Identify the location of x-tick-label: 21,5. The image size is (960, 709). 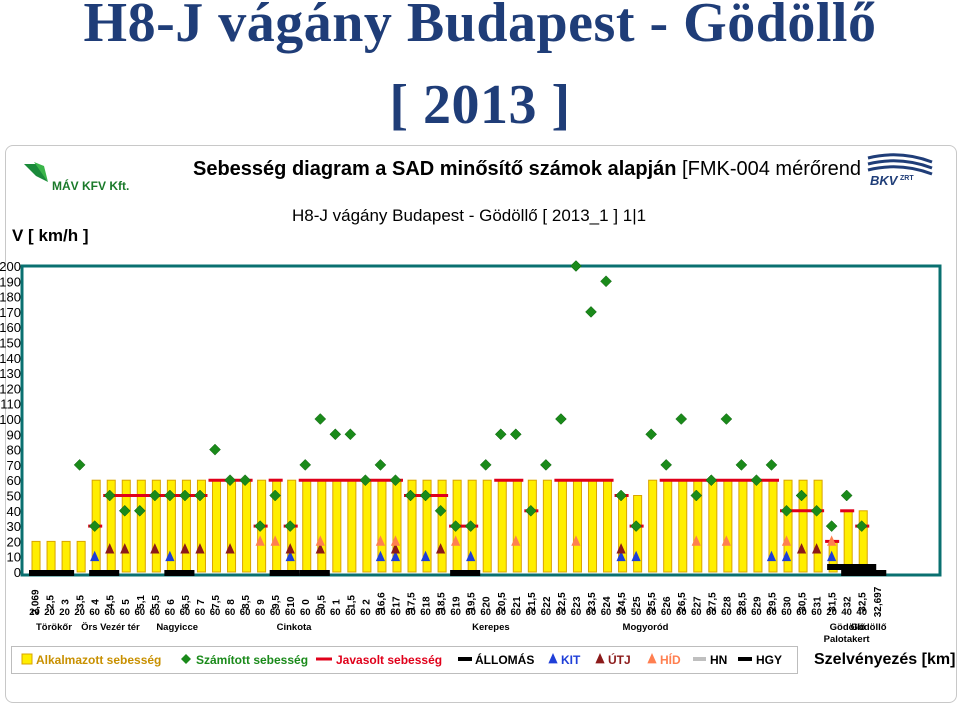
(532, 602).